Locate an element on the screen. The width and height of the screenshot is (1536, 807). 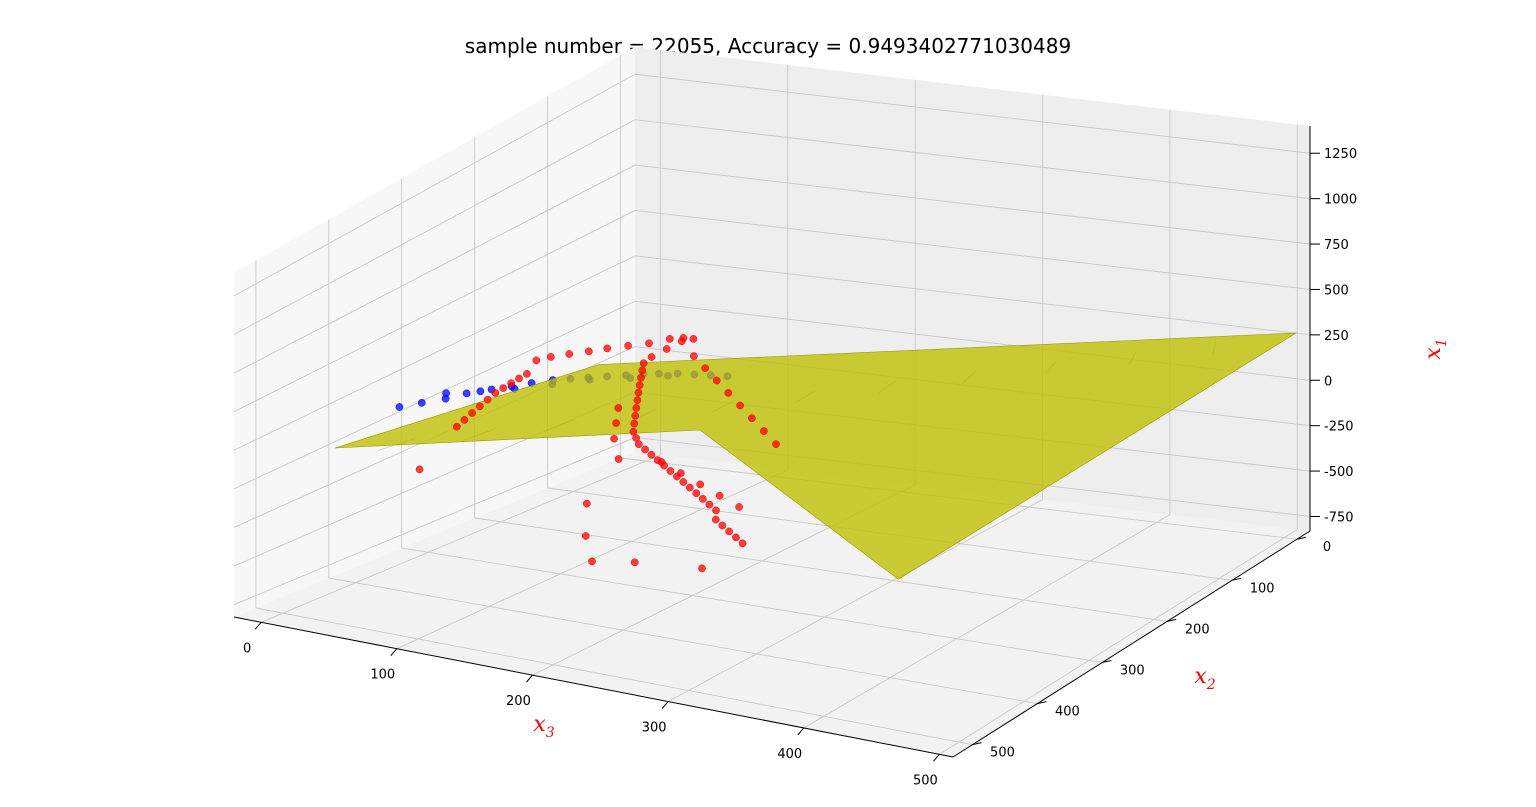
points-in-front-of-plane is located at coordinates (597, 453).